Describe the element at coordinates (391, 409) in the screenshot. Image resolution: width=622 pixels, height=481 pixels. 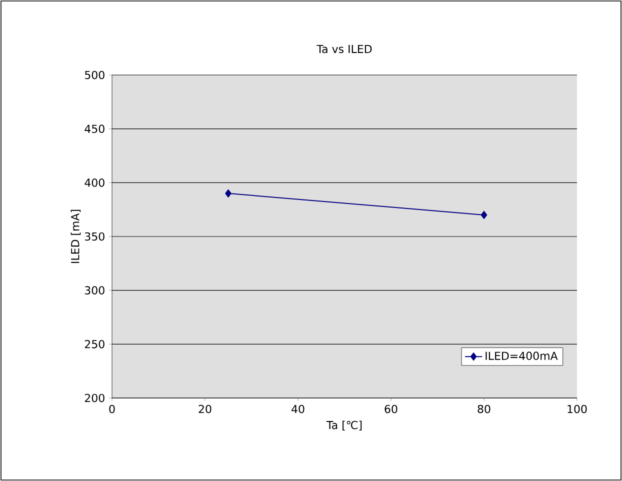
I see `x-tick-label: 60` at that location.